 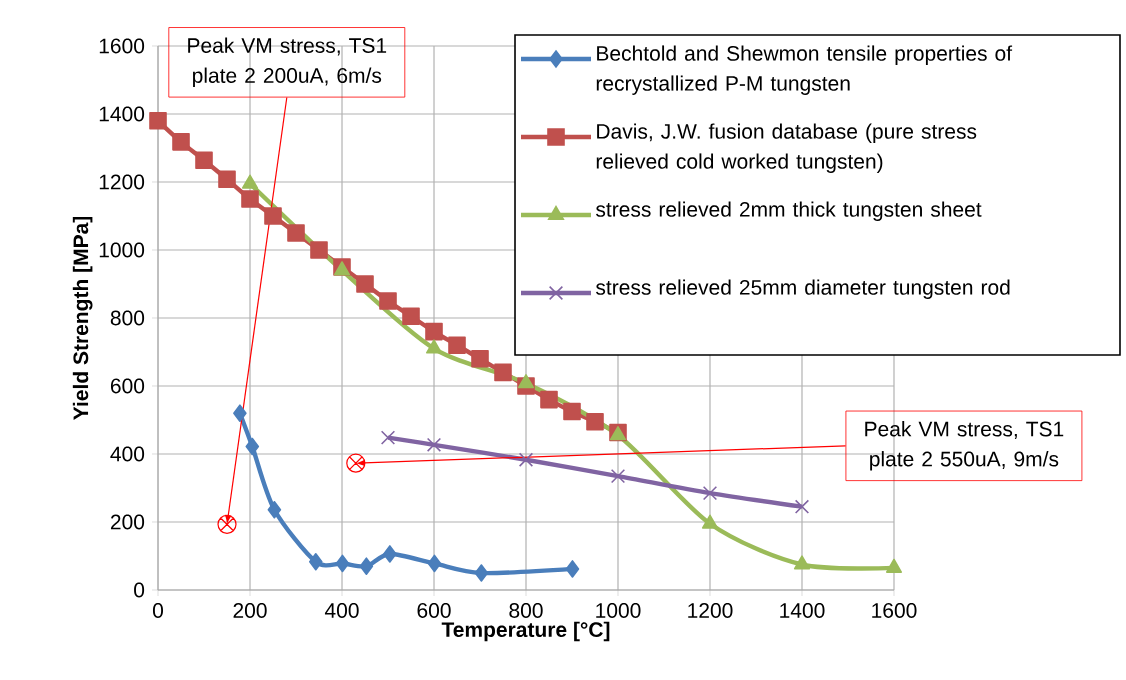 What do you see at coordinates (710, 610) in the screenshot?
I see `x-tick-label: 1200` at bounding box center [710, 610].